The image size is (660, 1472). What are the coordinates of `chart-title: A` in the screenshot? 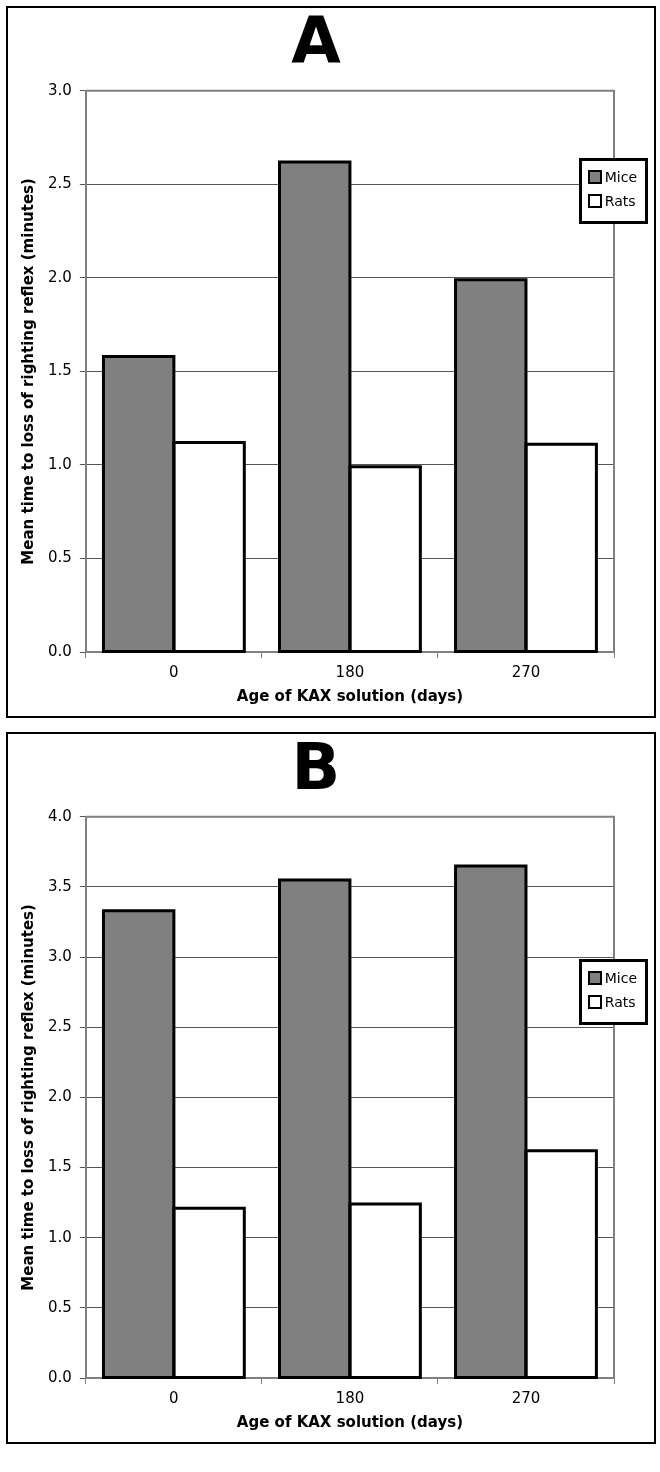 It's located at (316, 41).